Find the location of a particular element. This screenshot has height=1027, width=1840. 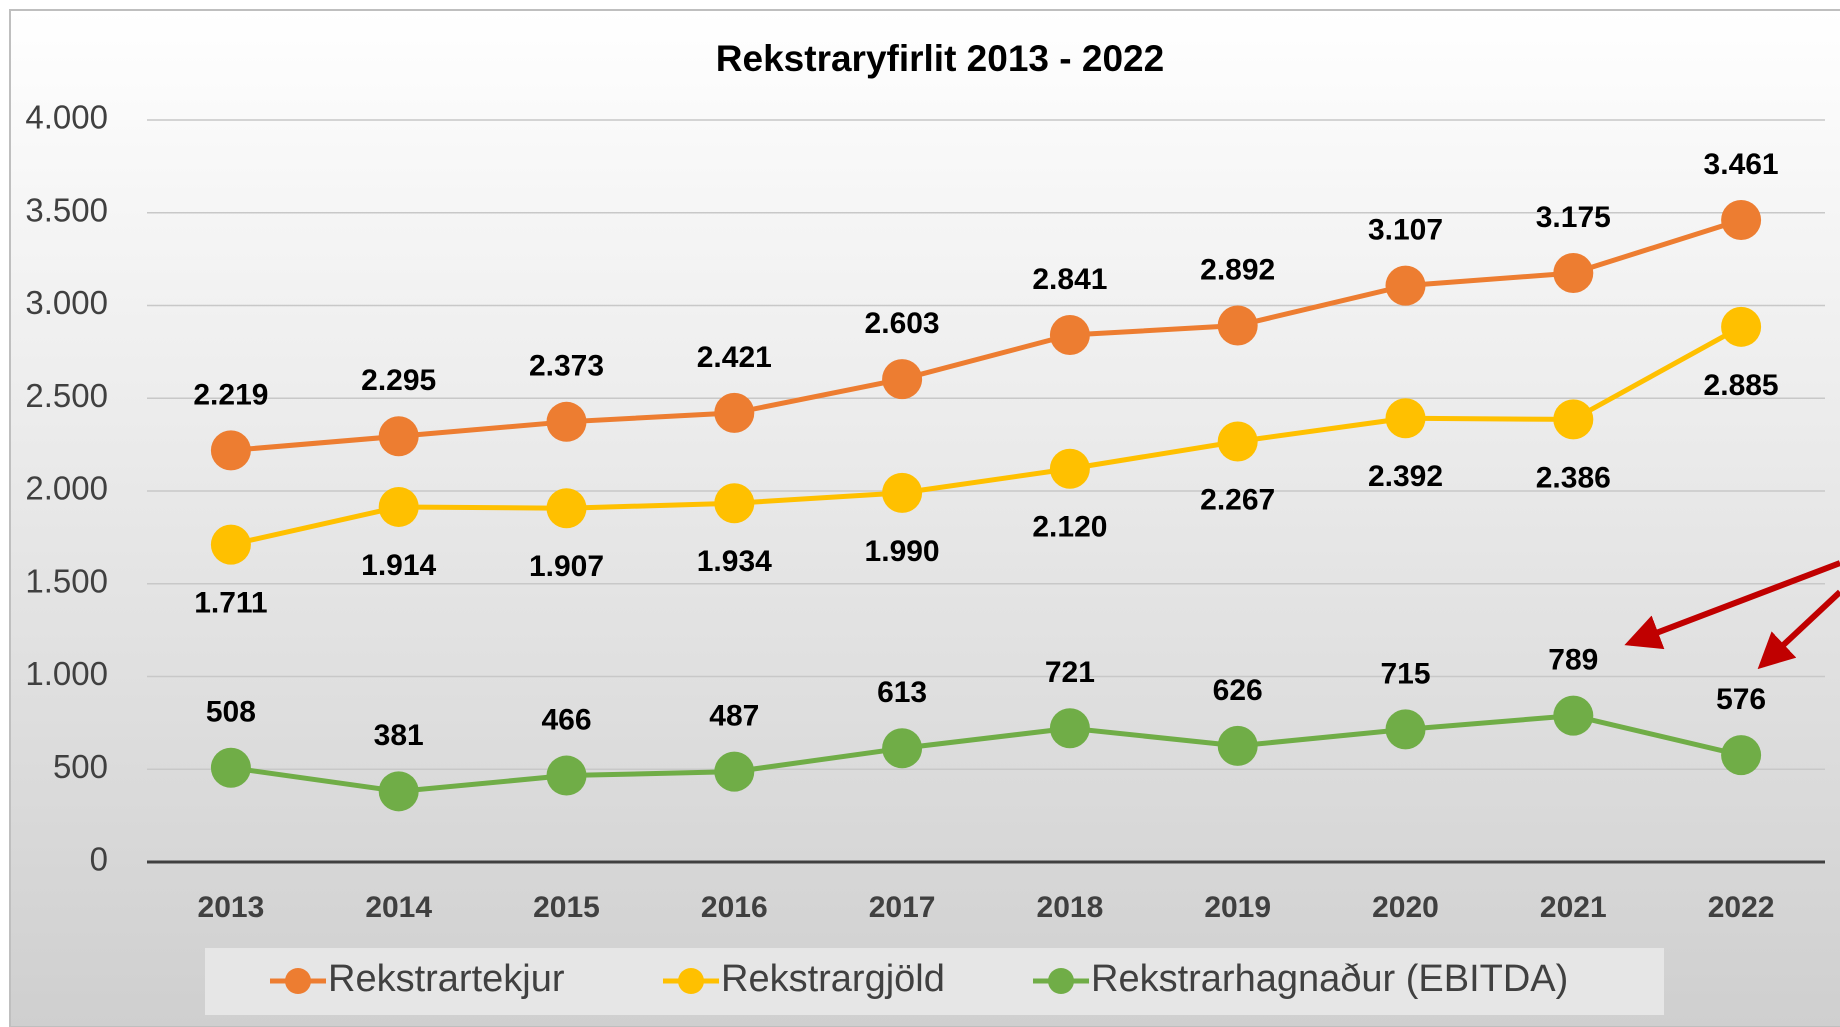

x-tick-label: 2015 is located at coordinates (566, 907).